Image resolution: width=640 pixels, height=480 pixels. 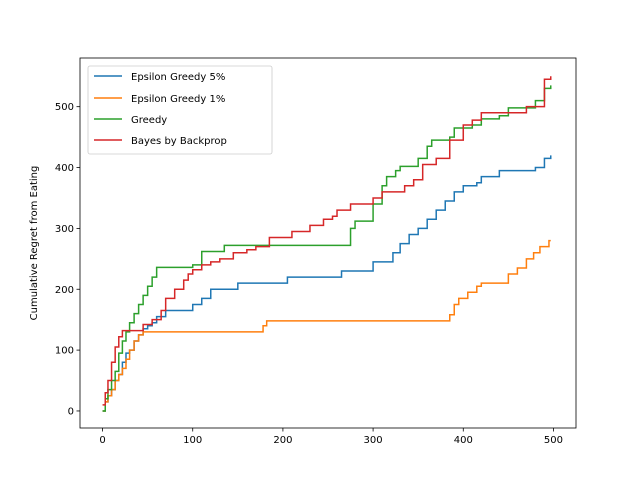 What do you see at coordinates (64, 168) in the screenshot?
I see `y-tick-label: 400` at bounding box center [64, 168].